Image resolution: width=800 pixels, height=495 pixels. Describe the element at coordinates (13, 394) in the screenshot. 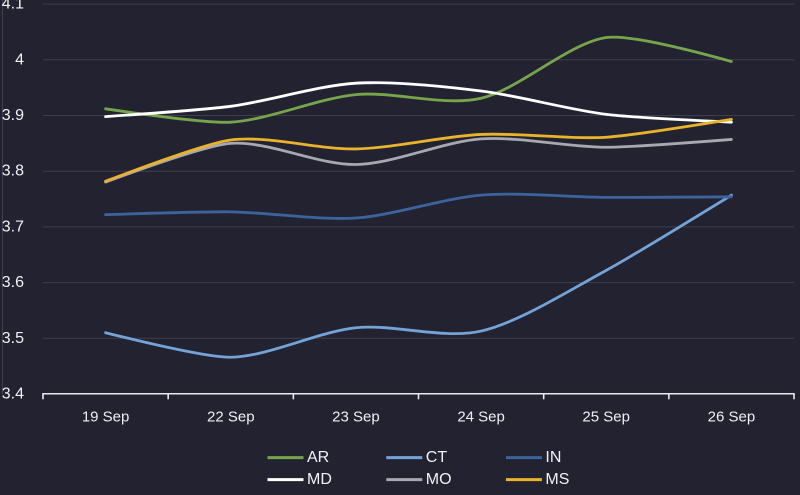

I see `svg-text: 3.4` at that location.